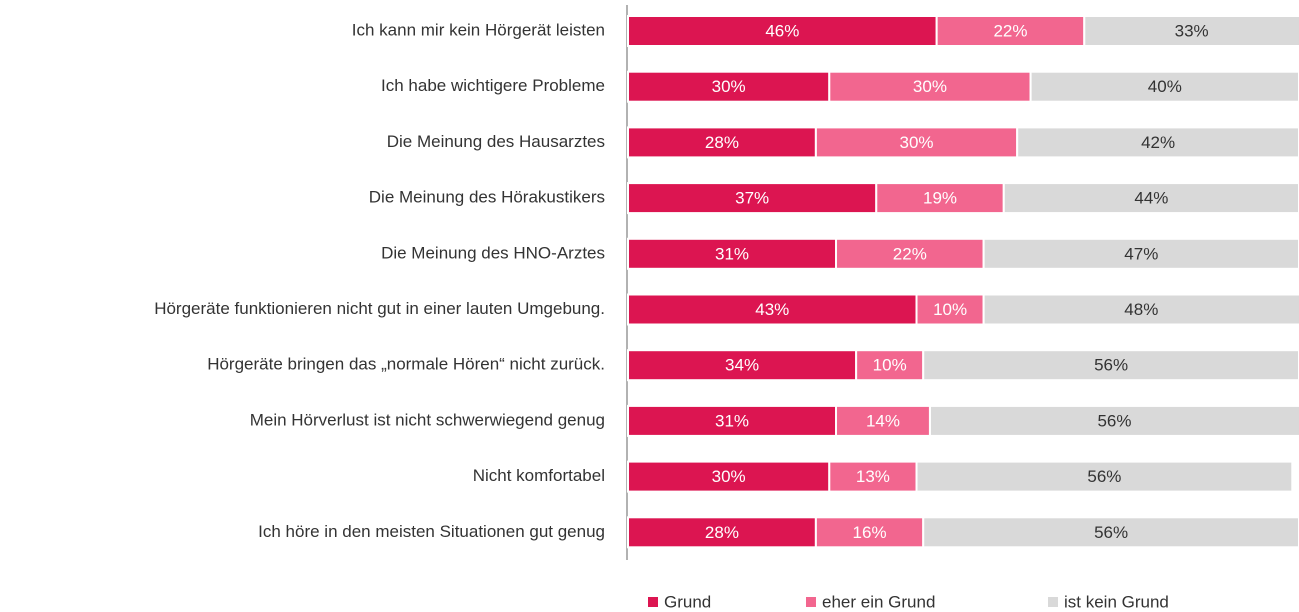  Describe the element at coordinates (782, 30) in the screenshot. I see `value-label: 46%` at that location.